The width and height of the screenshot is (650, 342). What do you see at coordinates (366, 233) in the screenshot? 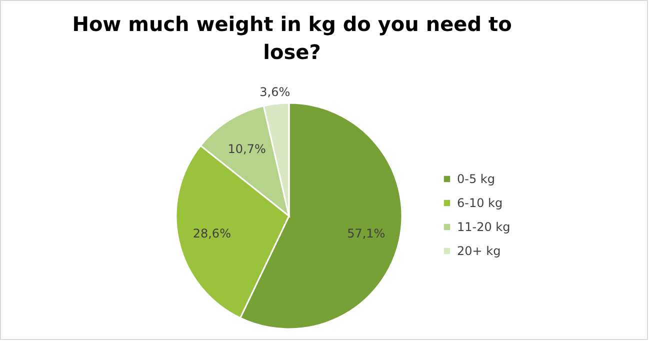
I see `data-label: 57,1%` at bounding box center [366, 233].